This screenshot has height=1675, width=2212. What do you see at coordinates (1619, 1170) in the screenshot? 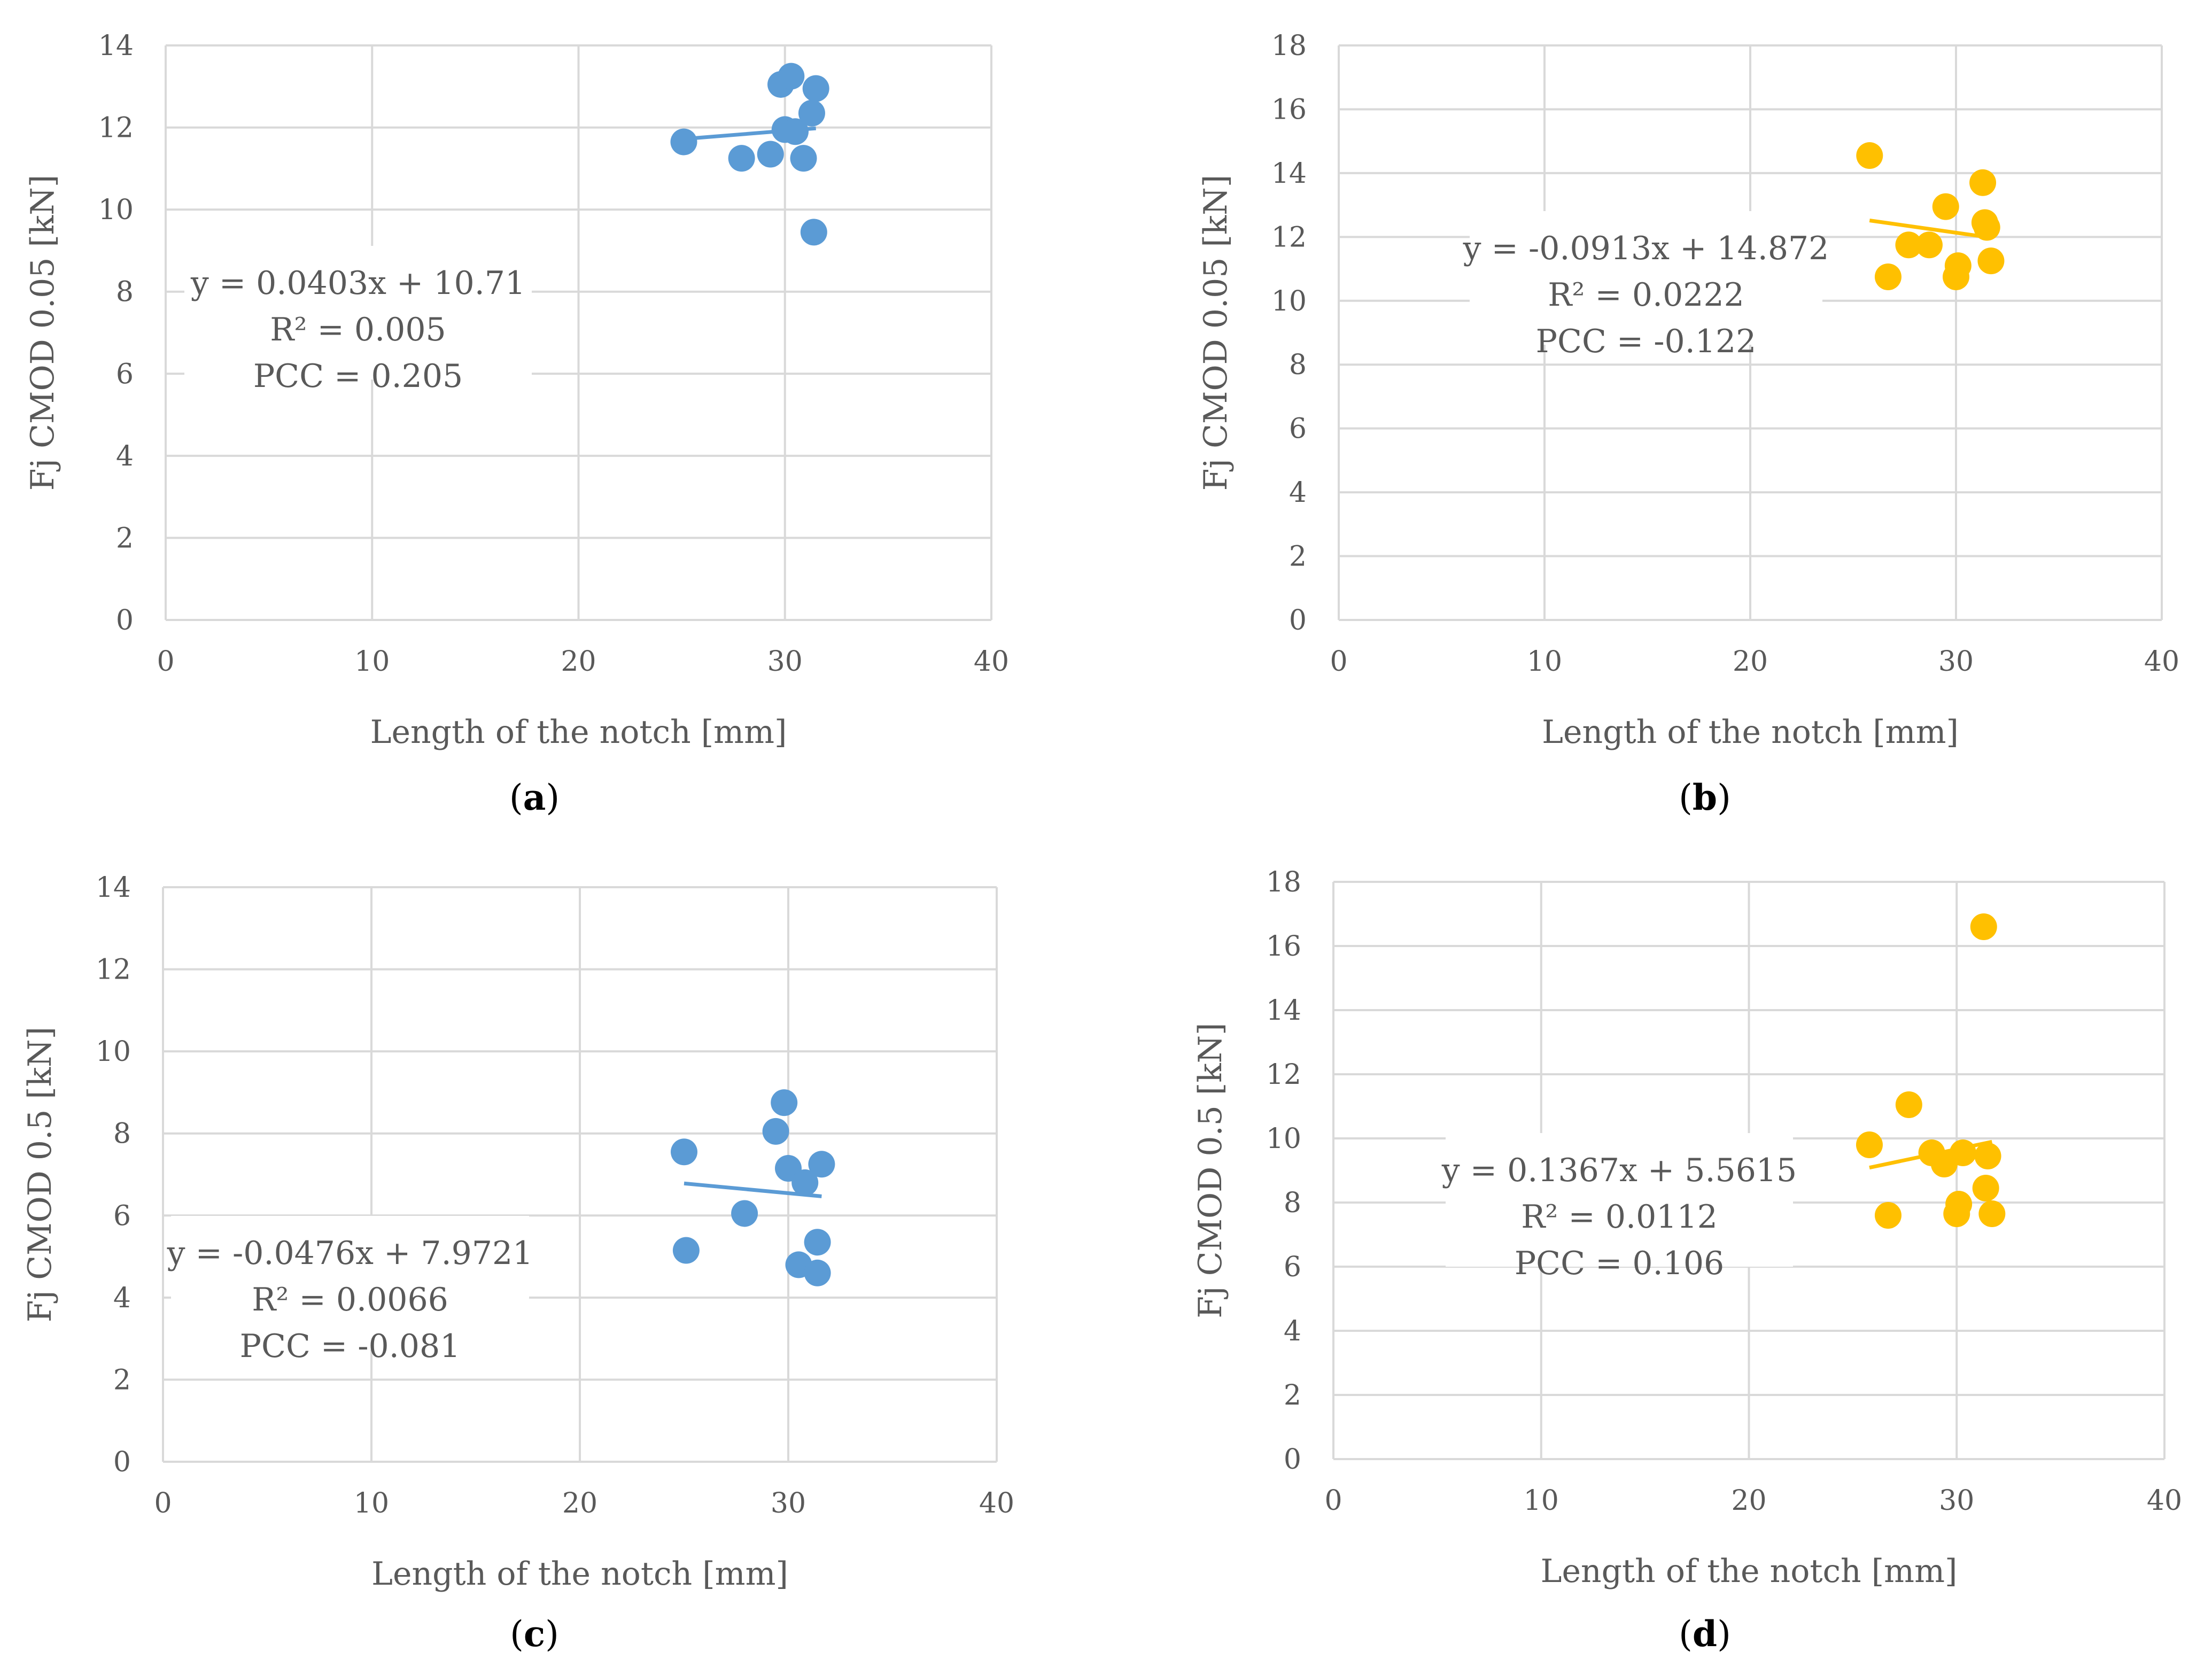
I see `equation-line: y = 0.1367x + 5.5615` at bounding box center [1619, 1170].